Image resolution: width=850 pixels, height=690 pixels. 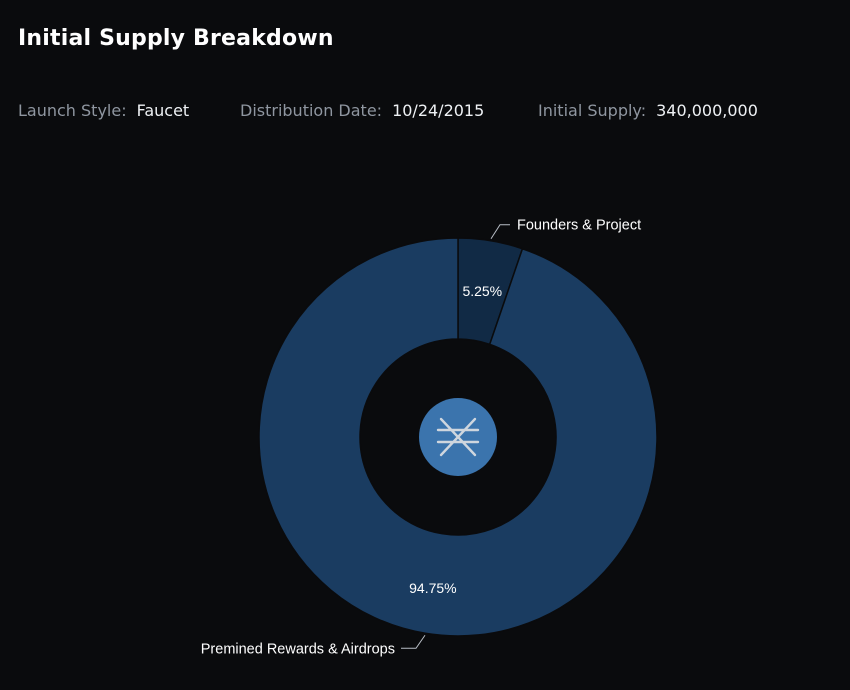 I want to click on slice-value-label-founders-and-project: 5.25%, so click(x=482, y=291).